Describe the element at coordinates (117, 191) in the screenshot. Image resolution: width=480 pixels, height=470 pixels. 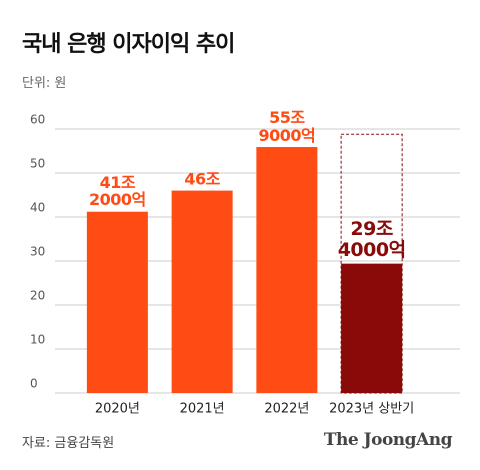
I see `value-label: 41조 2000억` at that location.